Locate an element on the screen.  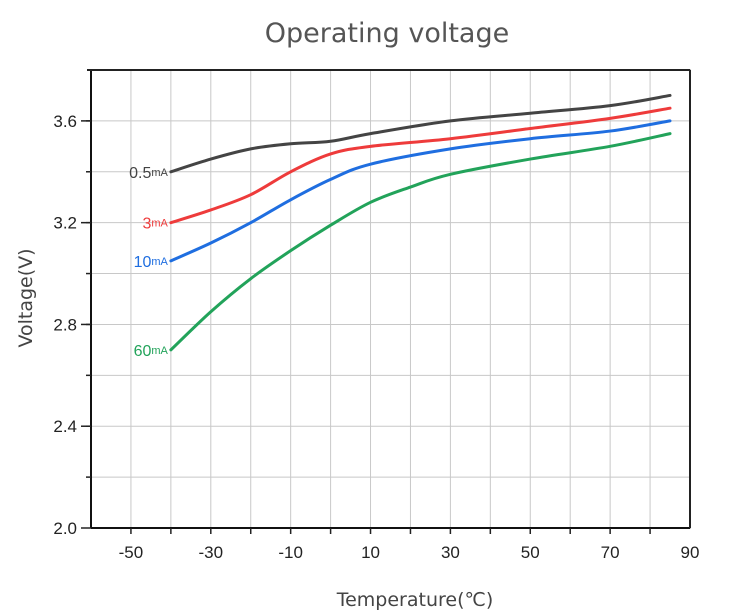
series-line-0.5mA is located at coordinates (420, 133).